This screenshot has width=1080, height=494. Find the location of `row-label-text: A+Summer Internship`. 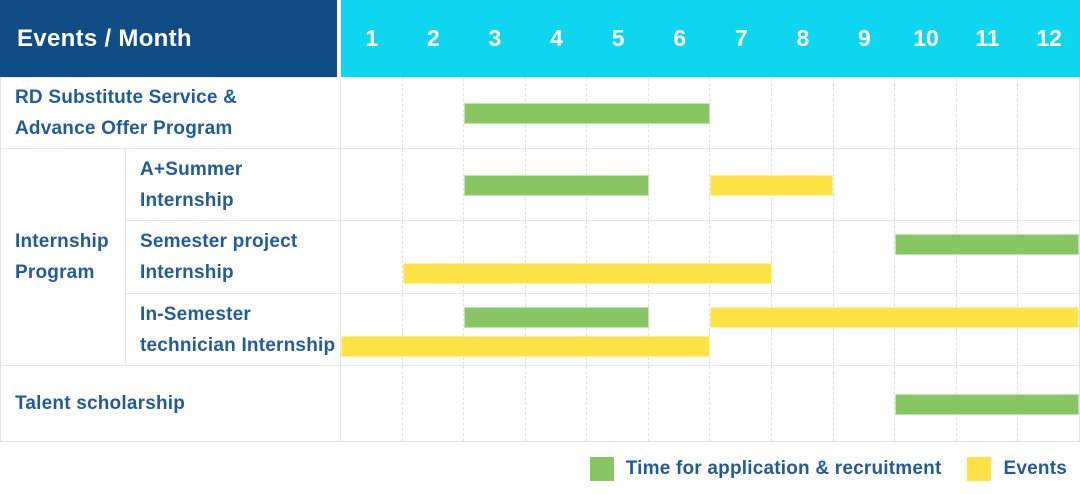

row-label-text: A+Summer Internship is located at coordinates (191, 184).